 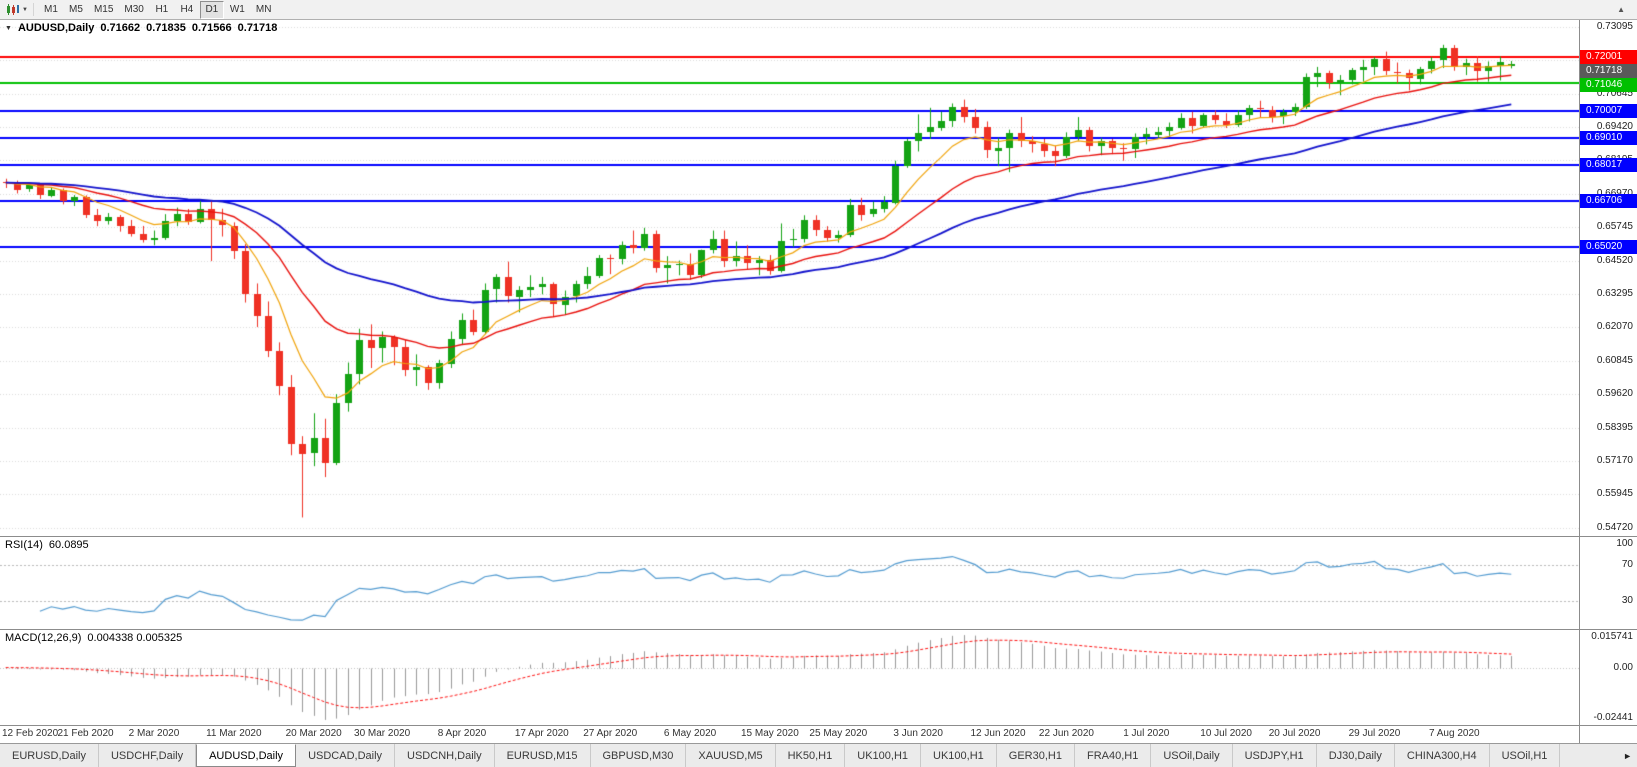 I want to click on chart-tab-ger30-h1: GER30,H1, so click(x=1036, y=755).